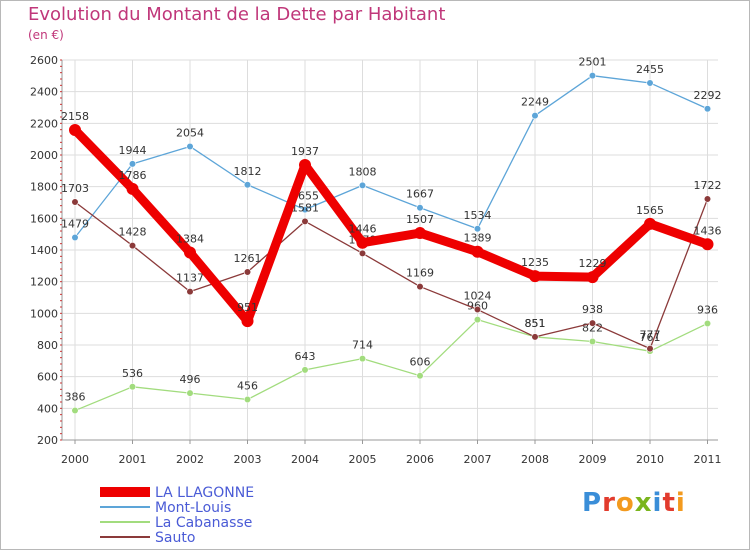  What do you see at coordinates (420, 362) in the screenshot?
I see `data-label: 606` at bounding box center [420, 362].